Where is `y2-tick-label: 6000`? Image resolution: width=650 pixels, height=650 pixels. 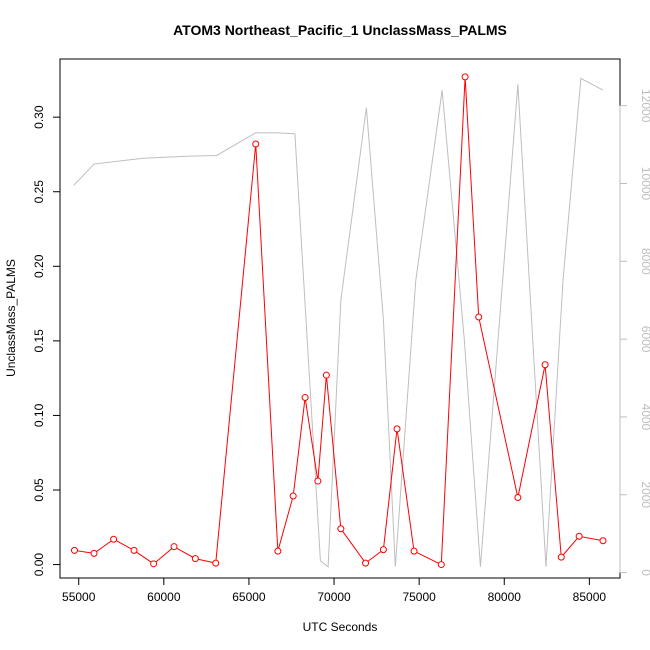 y2-tick-label: 6000 is located at coordinates (644, 339).